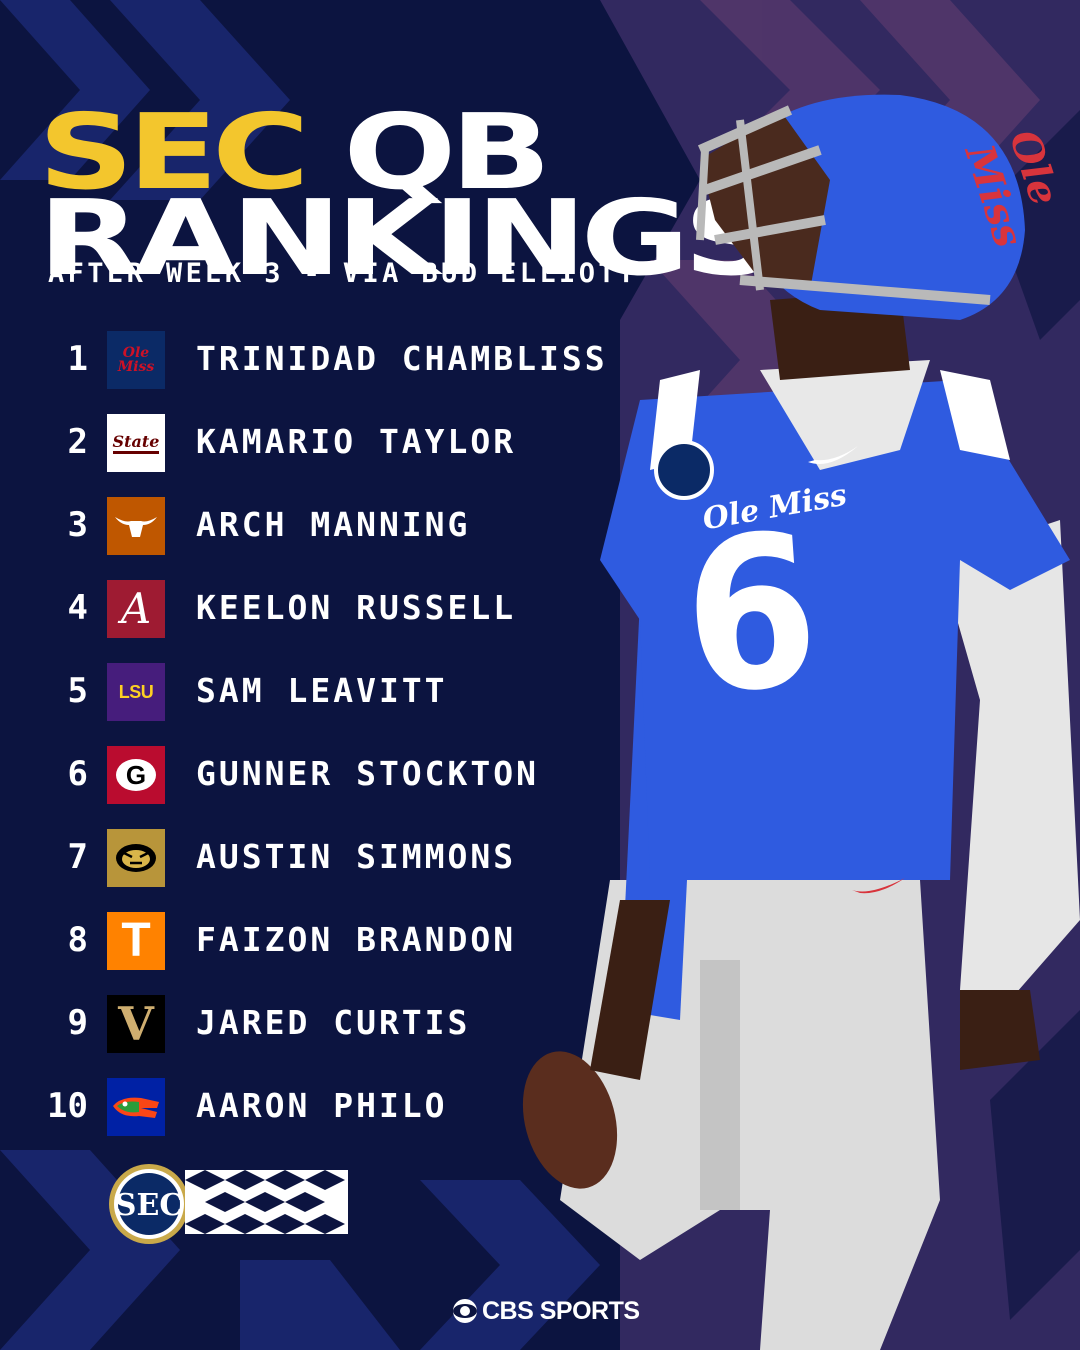 The width and height of the screenshot is (1080, 1350). Describe the element at coordinates (77, 857) in the screenshot. I see `rank-number: 7` at that location.